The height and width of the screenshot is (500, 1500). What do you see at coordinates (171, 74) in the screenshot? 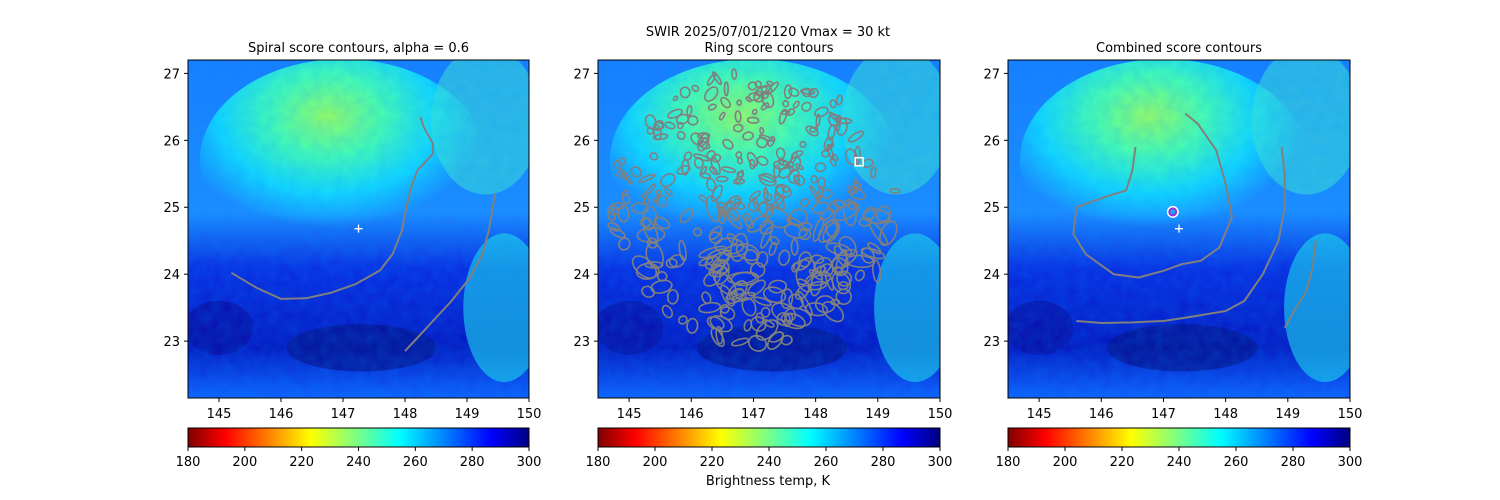
I see `y-tick-label: 27` at bounding box center [171, 74].